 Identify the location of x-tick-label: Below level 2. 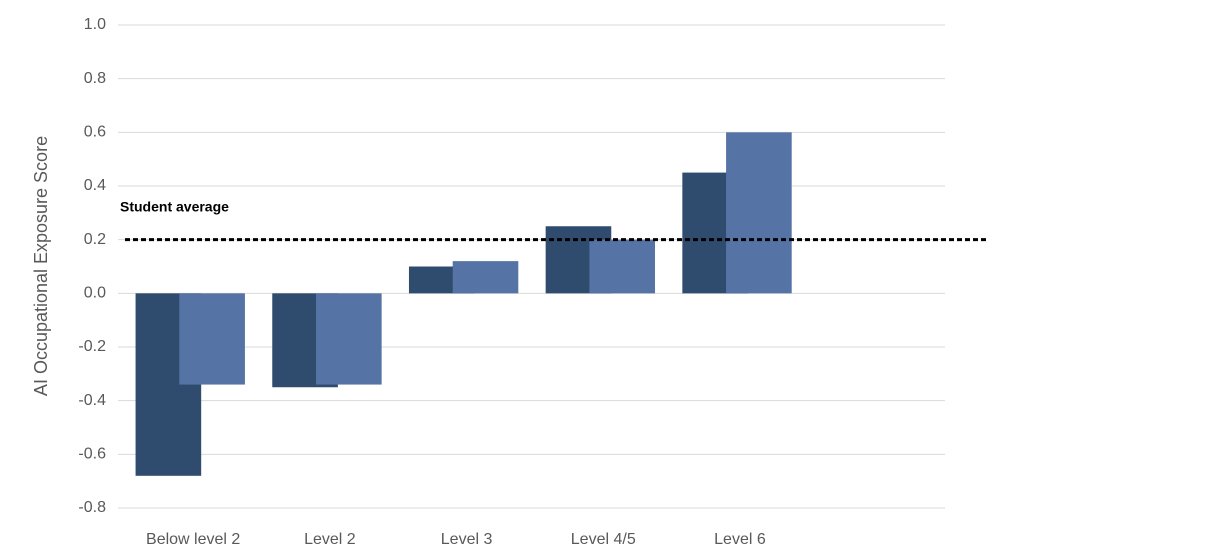
(193, 539).